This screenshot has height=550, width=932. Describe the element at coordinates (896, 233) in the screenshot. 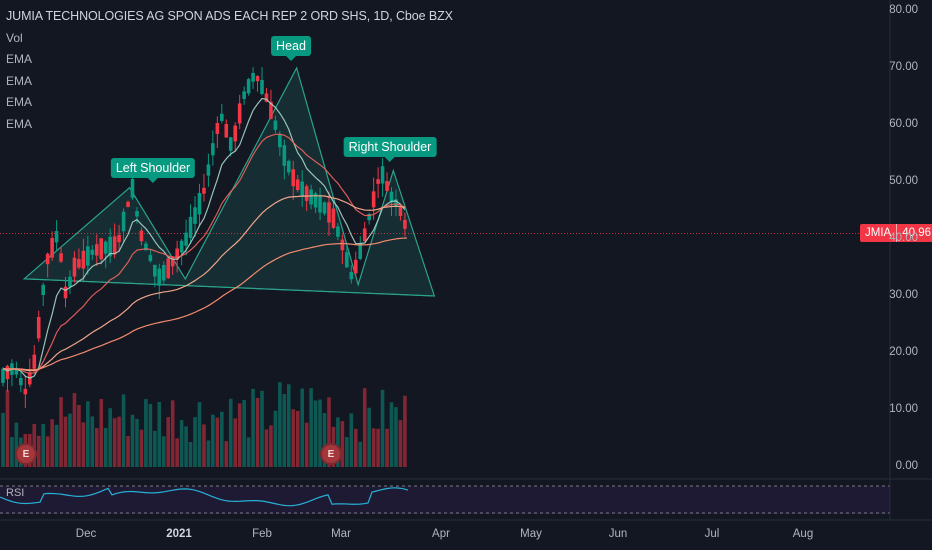

I see `last-price-tag: JMIA 40.96` at that location.